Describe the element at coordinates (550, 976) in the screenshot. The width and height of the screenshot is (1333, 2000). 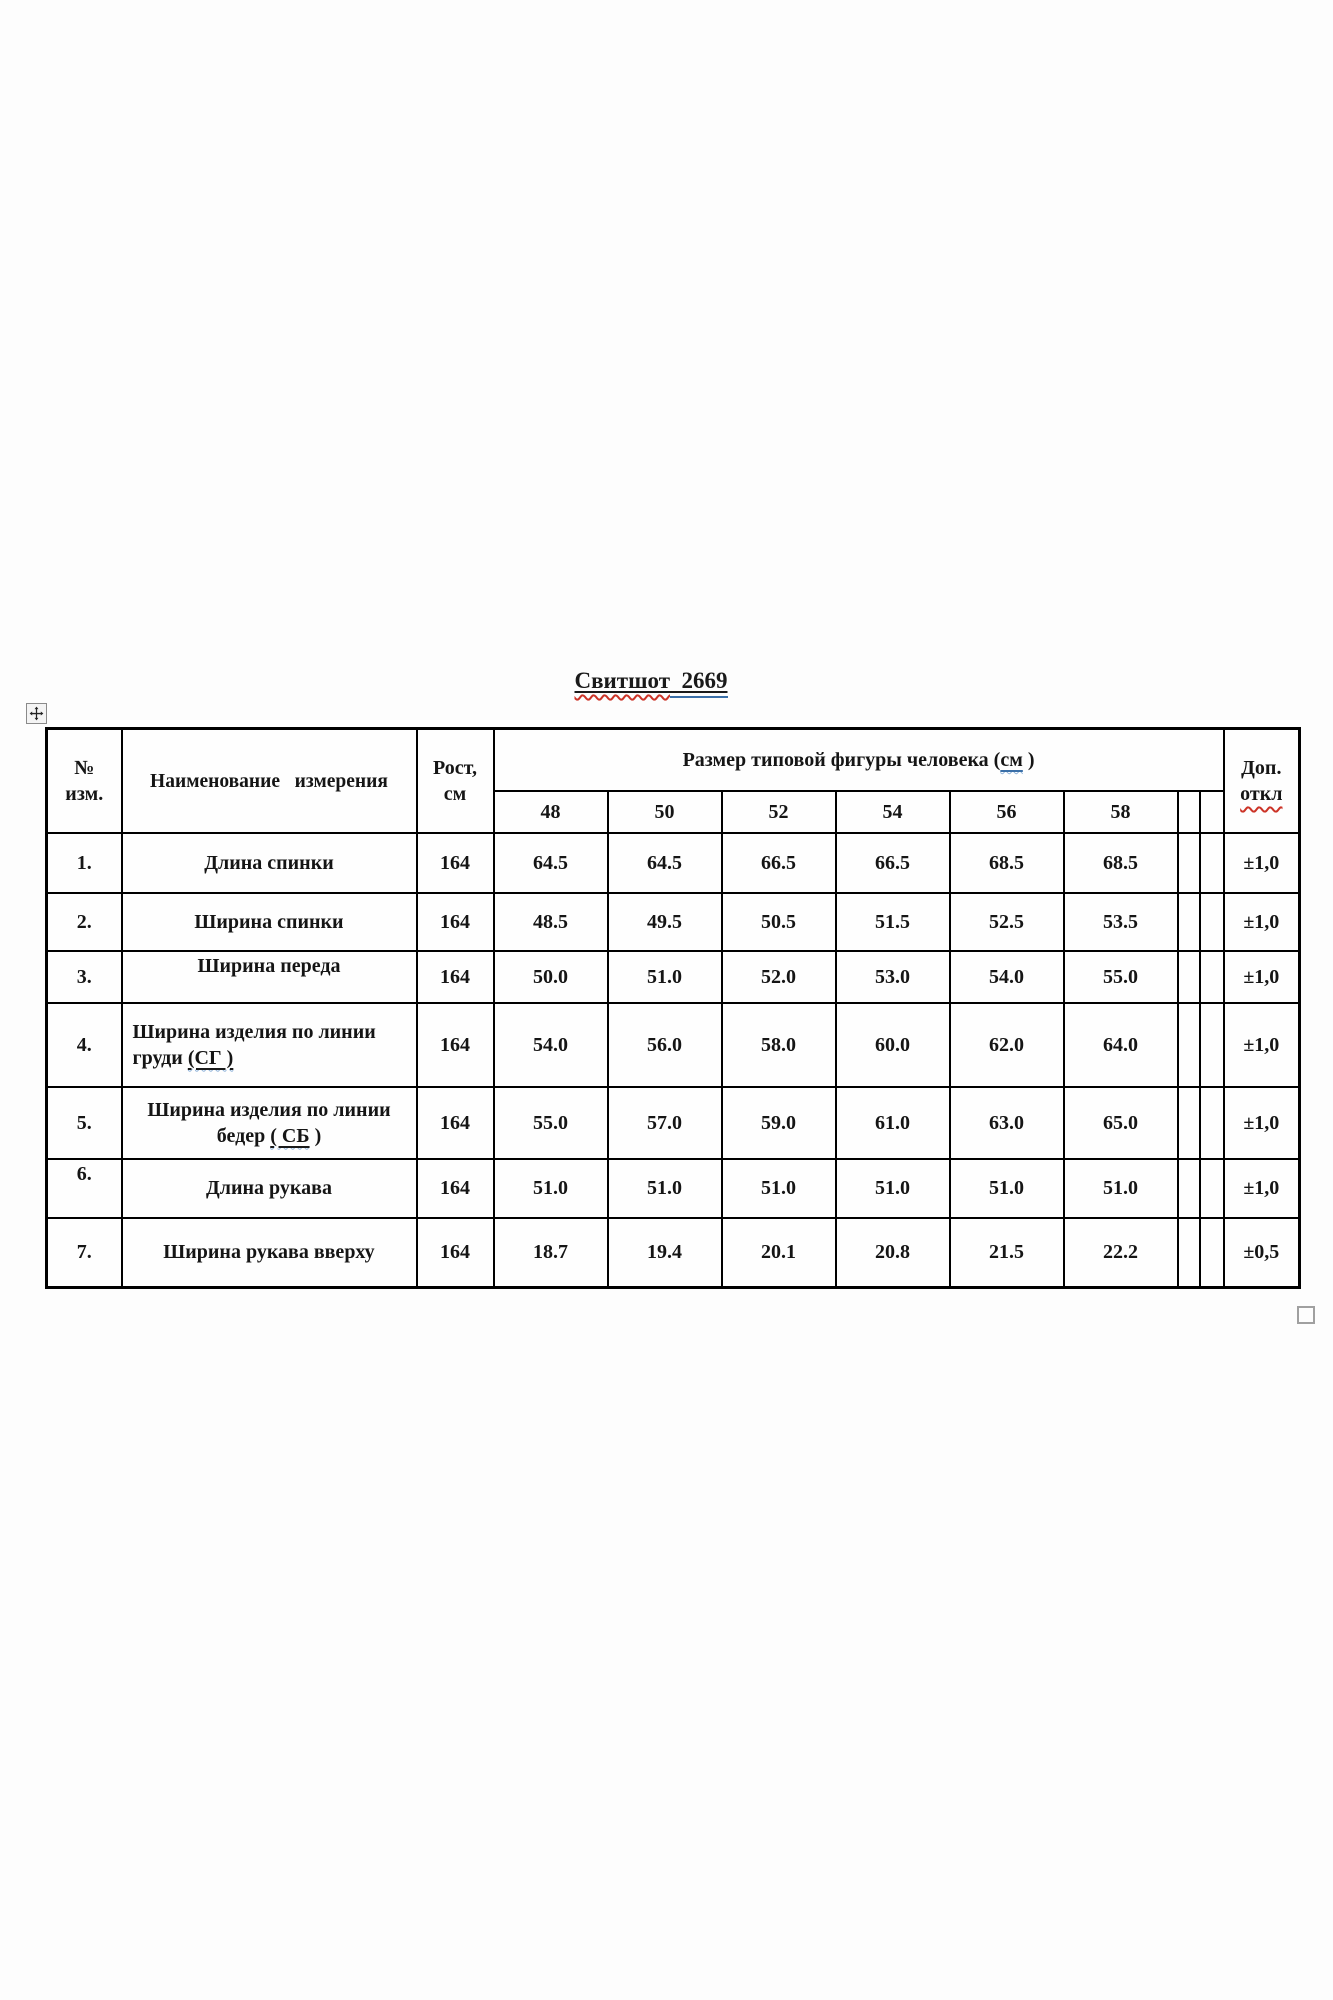
I see `size-value: 50.0` at that location.